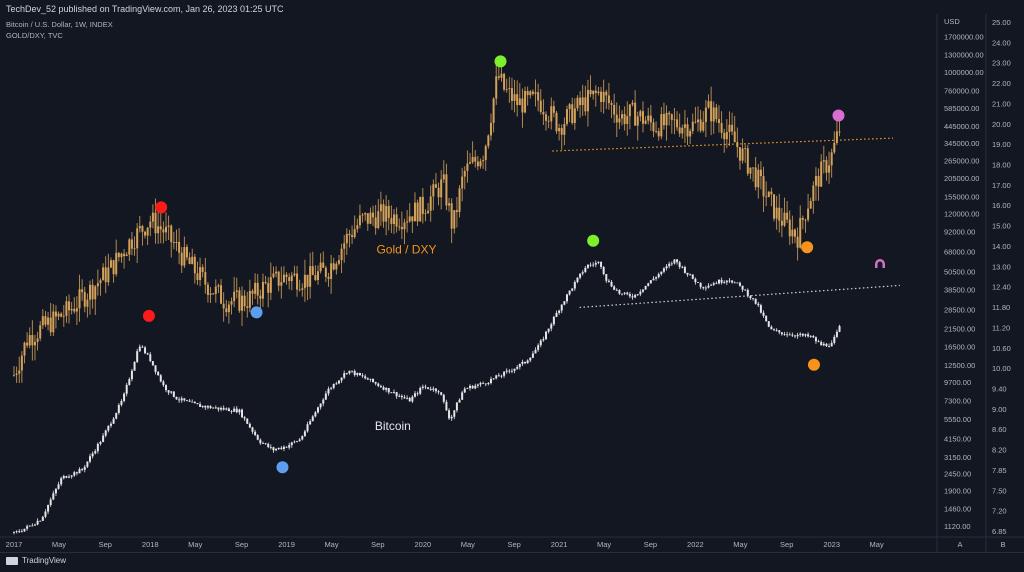  I want to click on time-axis-tick: 2022, so click(695, 544).